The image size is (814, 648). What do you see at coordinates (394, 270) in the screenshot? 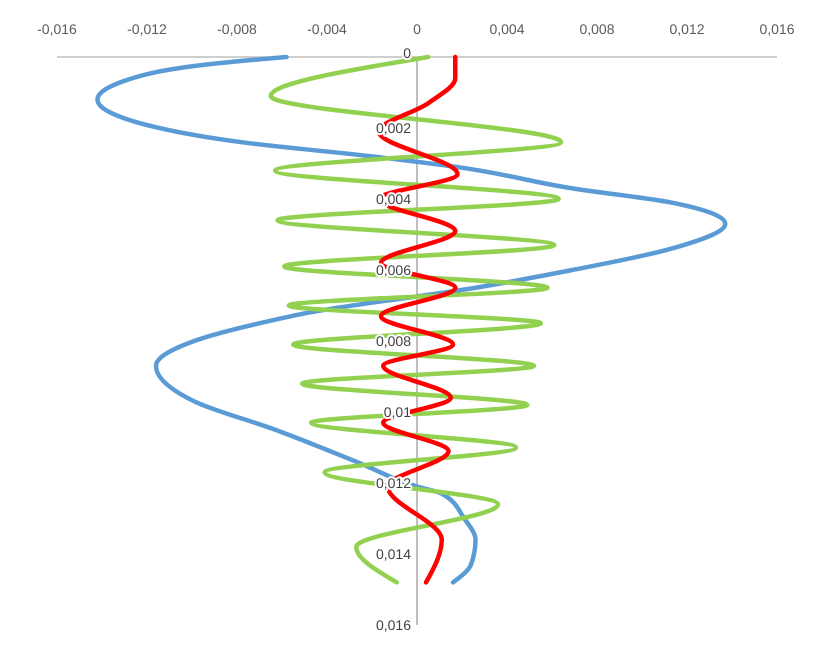
I see `y-tick-label: 0,006` at bounding box center [394, 270].